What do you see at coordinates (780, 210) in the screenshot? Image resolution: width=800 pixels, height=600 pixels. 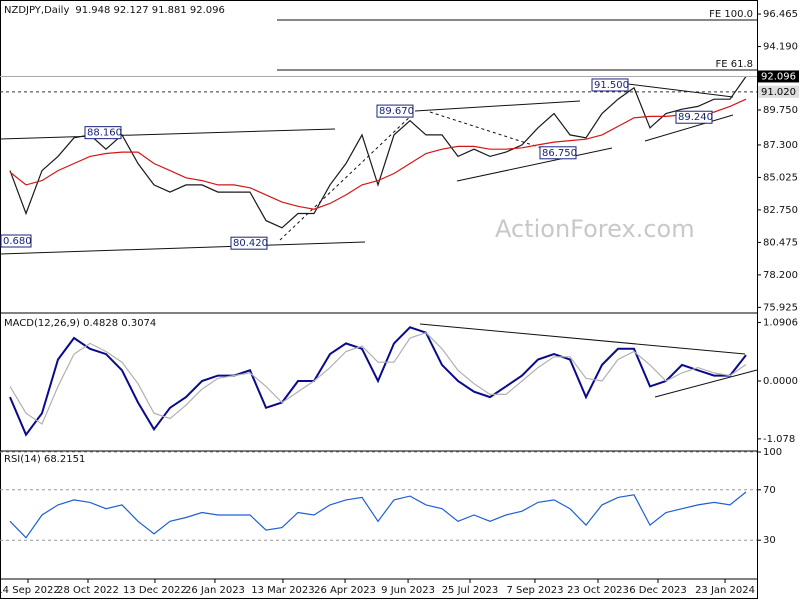 I see `y-tick-label: 82.750` at bounding box center [780, 210].